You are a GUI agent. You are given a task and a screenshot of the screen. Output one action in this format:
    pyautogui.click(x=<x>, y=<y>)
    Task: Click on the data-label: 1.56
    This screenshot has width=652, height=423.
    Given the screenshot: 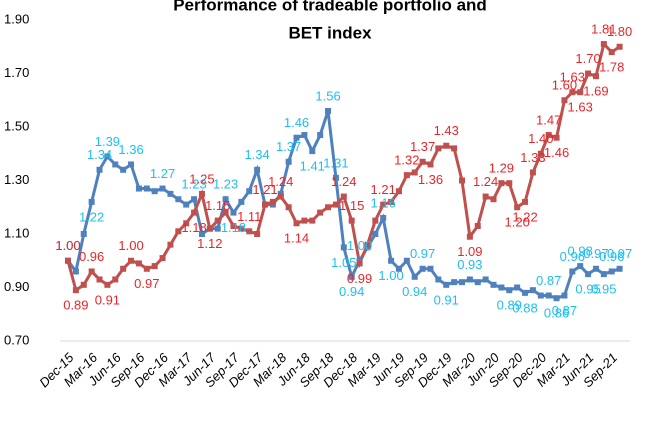 What is the action you would take?
    pyautogui.click(x=327, y=95)
    